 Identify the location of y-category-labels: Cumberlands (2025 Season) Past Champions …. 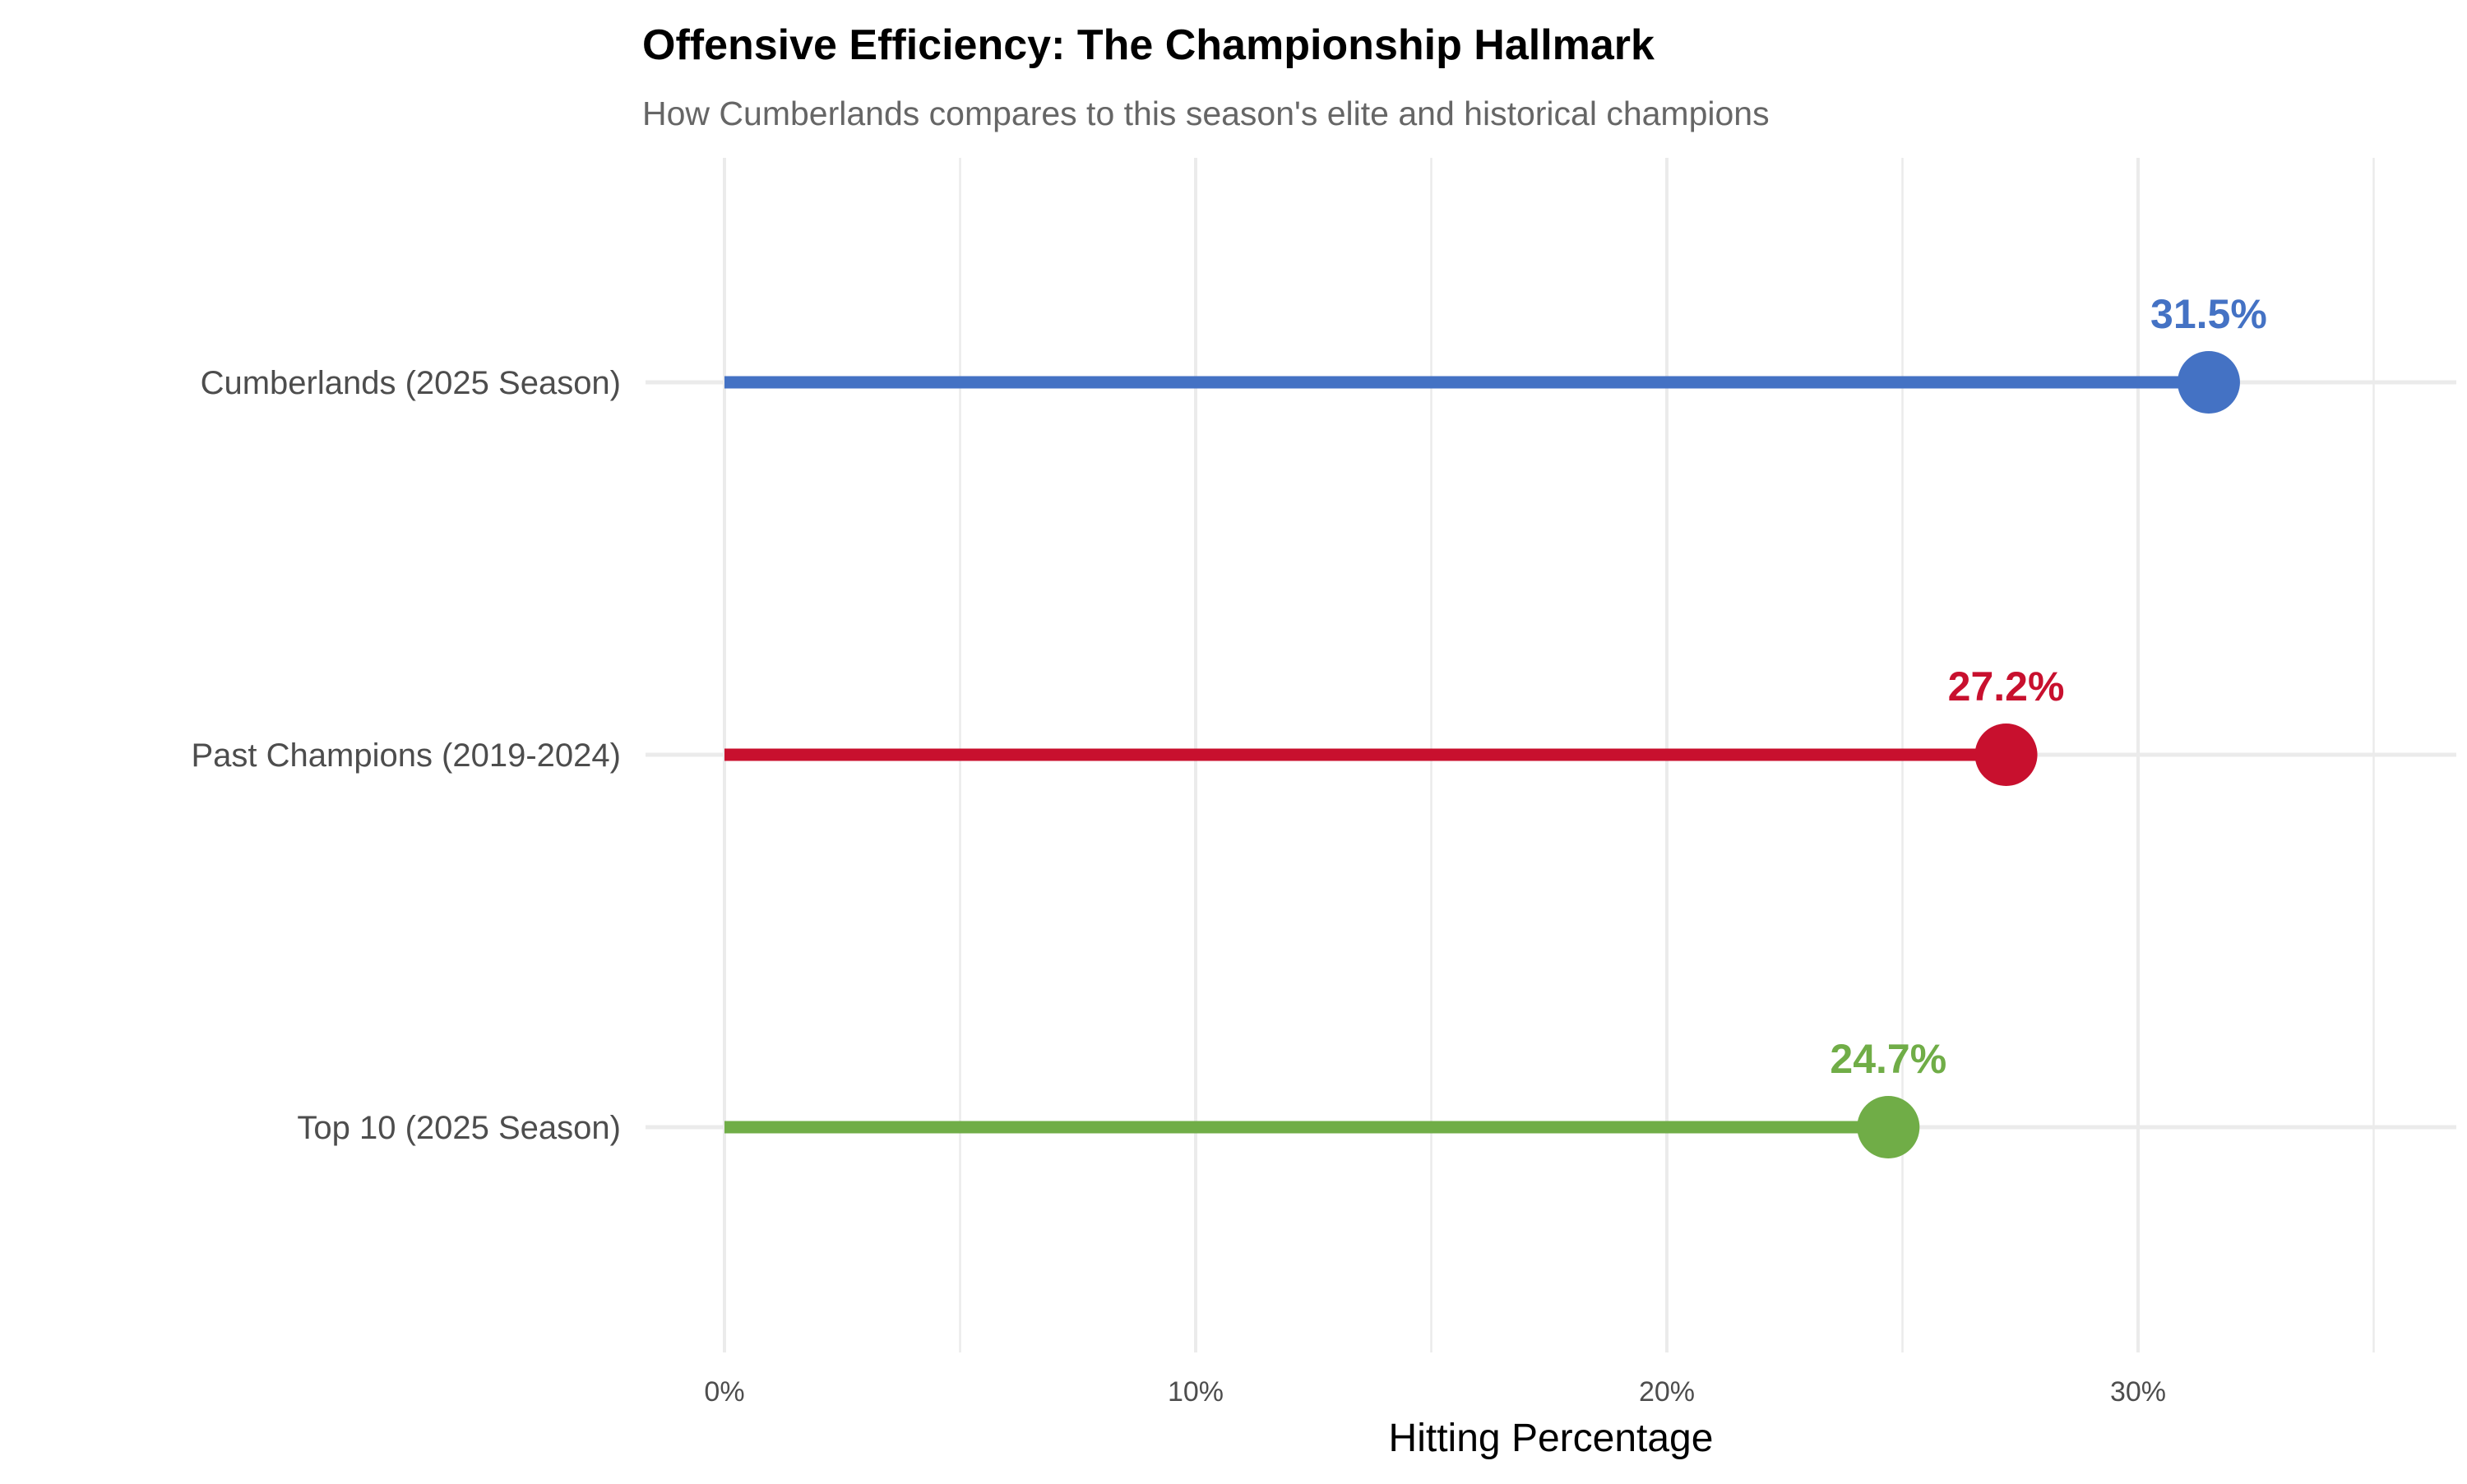
(406, 755).